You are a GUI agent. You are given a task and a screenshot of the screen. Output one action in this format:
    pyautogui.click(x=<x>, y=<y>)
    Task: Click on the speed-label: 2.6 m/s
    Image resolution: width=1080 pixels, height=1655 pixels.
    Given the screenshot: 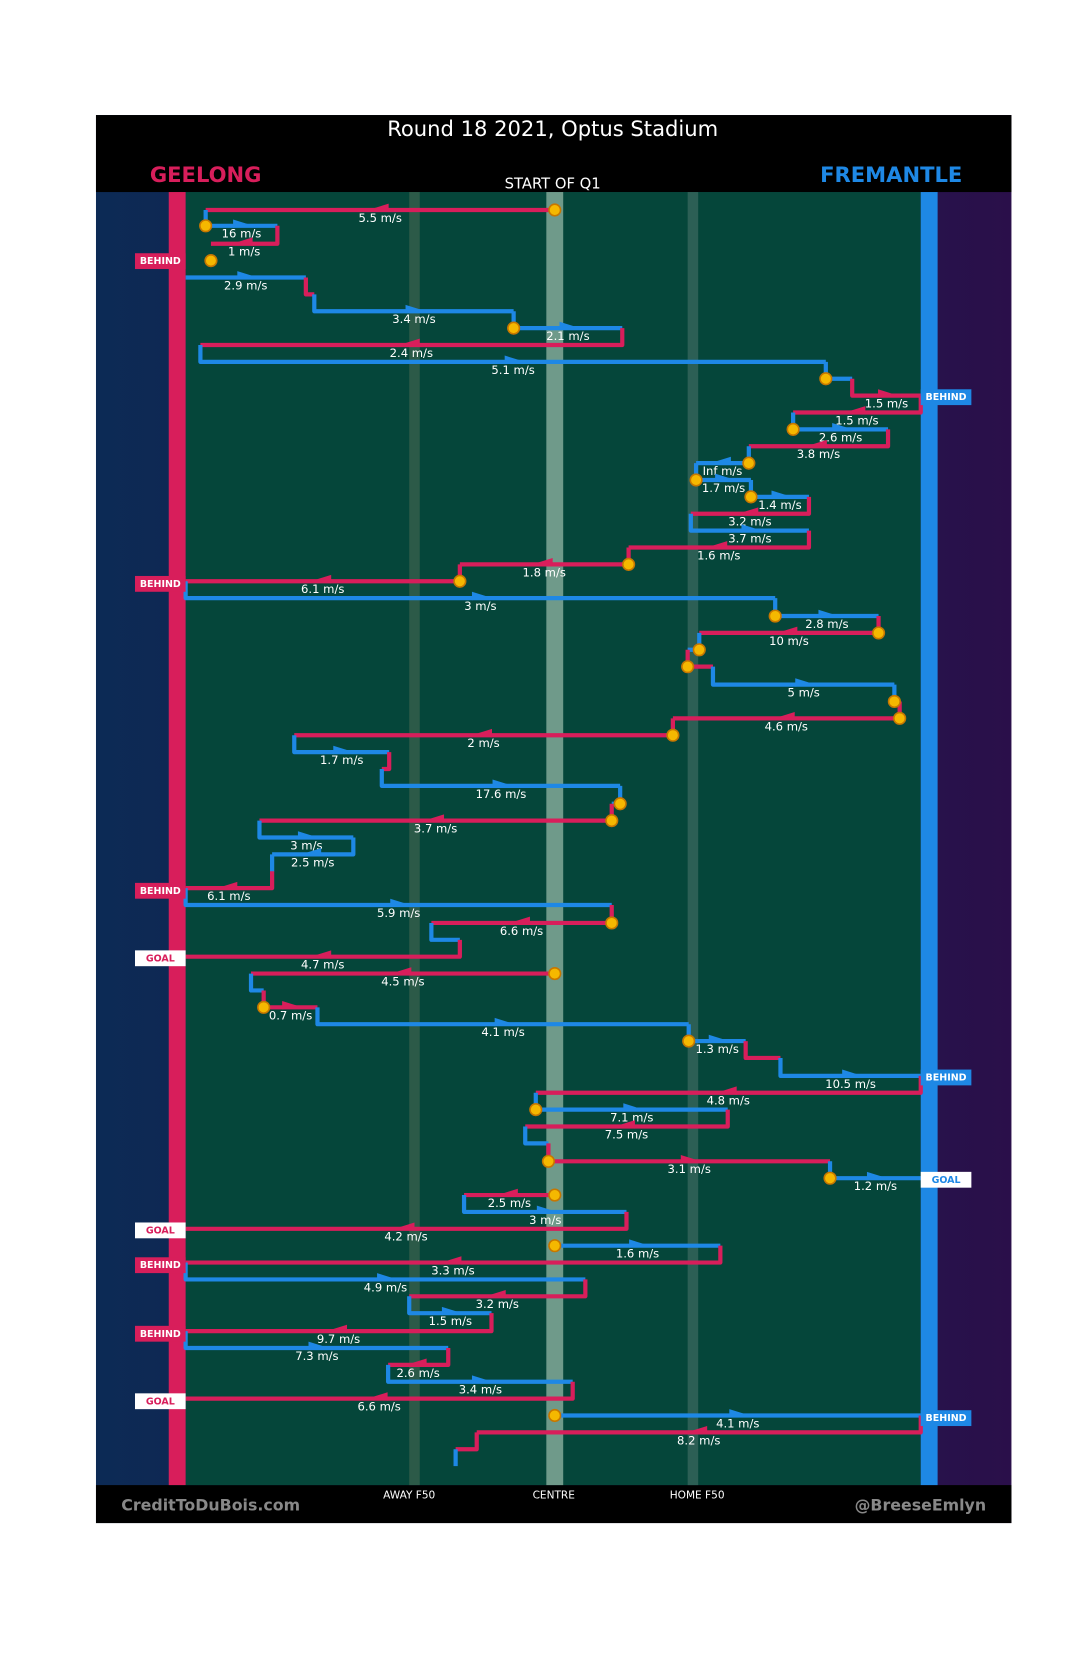 What is the action you would take?
    pyautogui.click(x=417, y=1373)
    